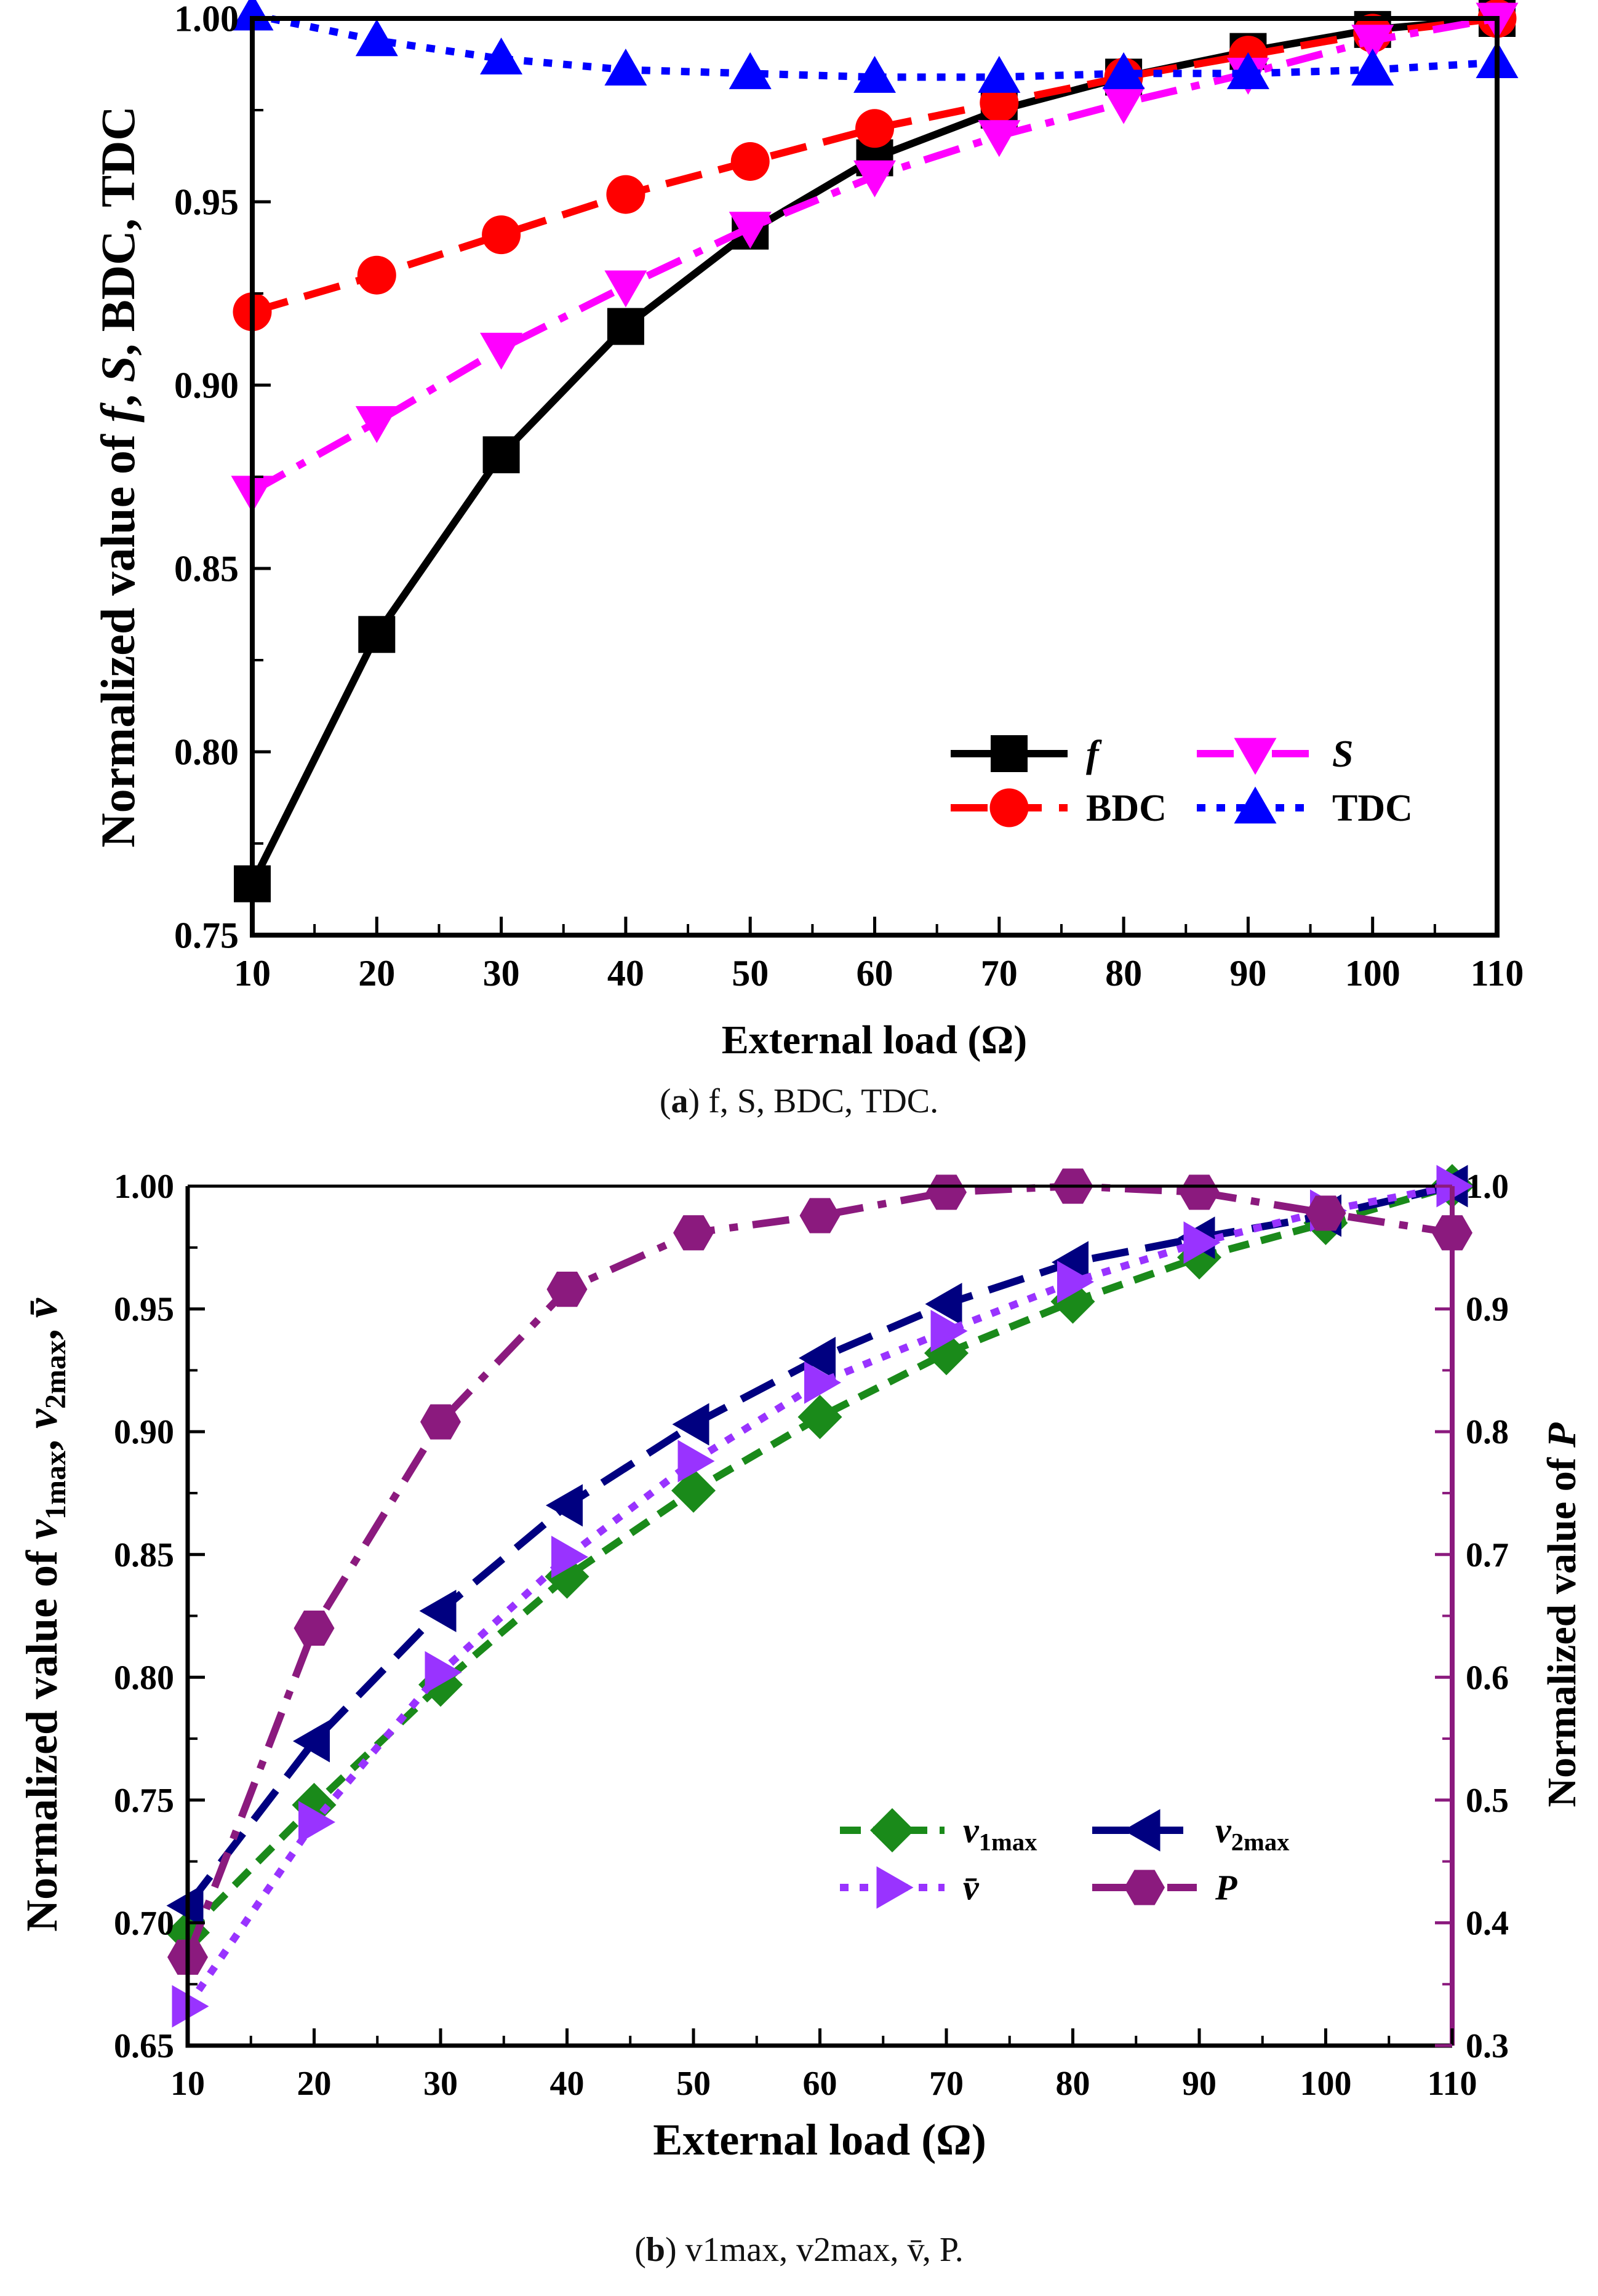  Describe the element at coordinates (1305, 808) in the screenshot. I see `legend-entry: TDC` at that location.